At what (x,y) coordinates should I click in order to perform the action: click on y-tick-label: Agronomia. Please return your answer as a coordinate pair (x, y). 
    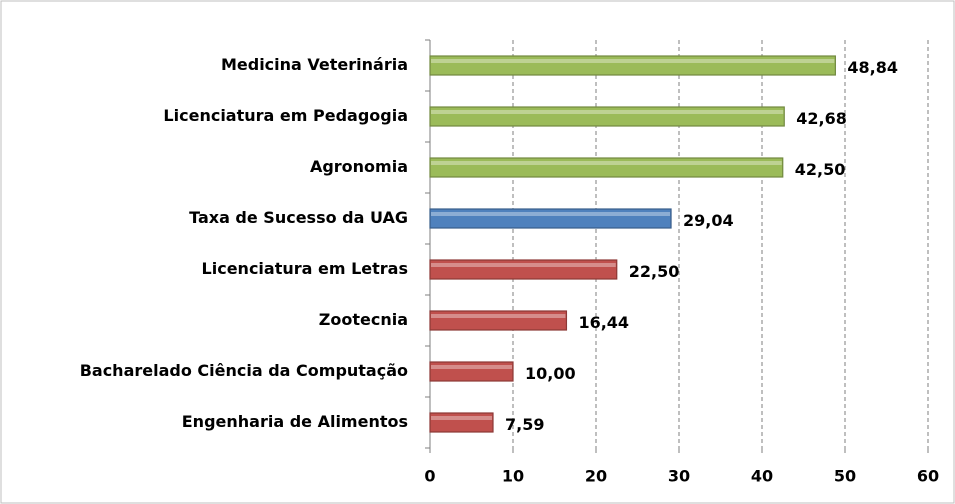
    Looking at the image, I should click on (359, 166).